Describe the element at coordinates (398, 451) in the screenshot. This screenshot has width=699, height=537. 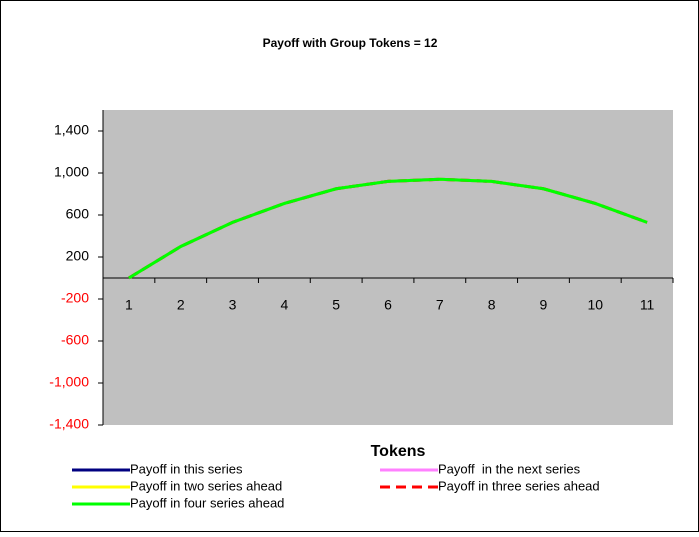
I see `x-axis-title: Tokens` at that location.